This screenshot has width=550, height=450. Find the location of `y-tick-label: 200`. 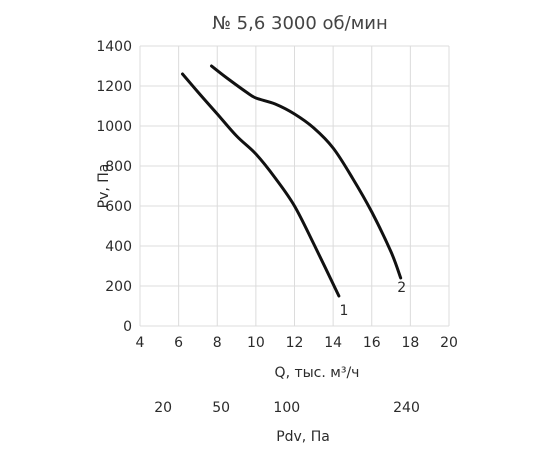

y-tick-label: 200 is located at coordinates (118, 287).